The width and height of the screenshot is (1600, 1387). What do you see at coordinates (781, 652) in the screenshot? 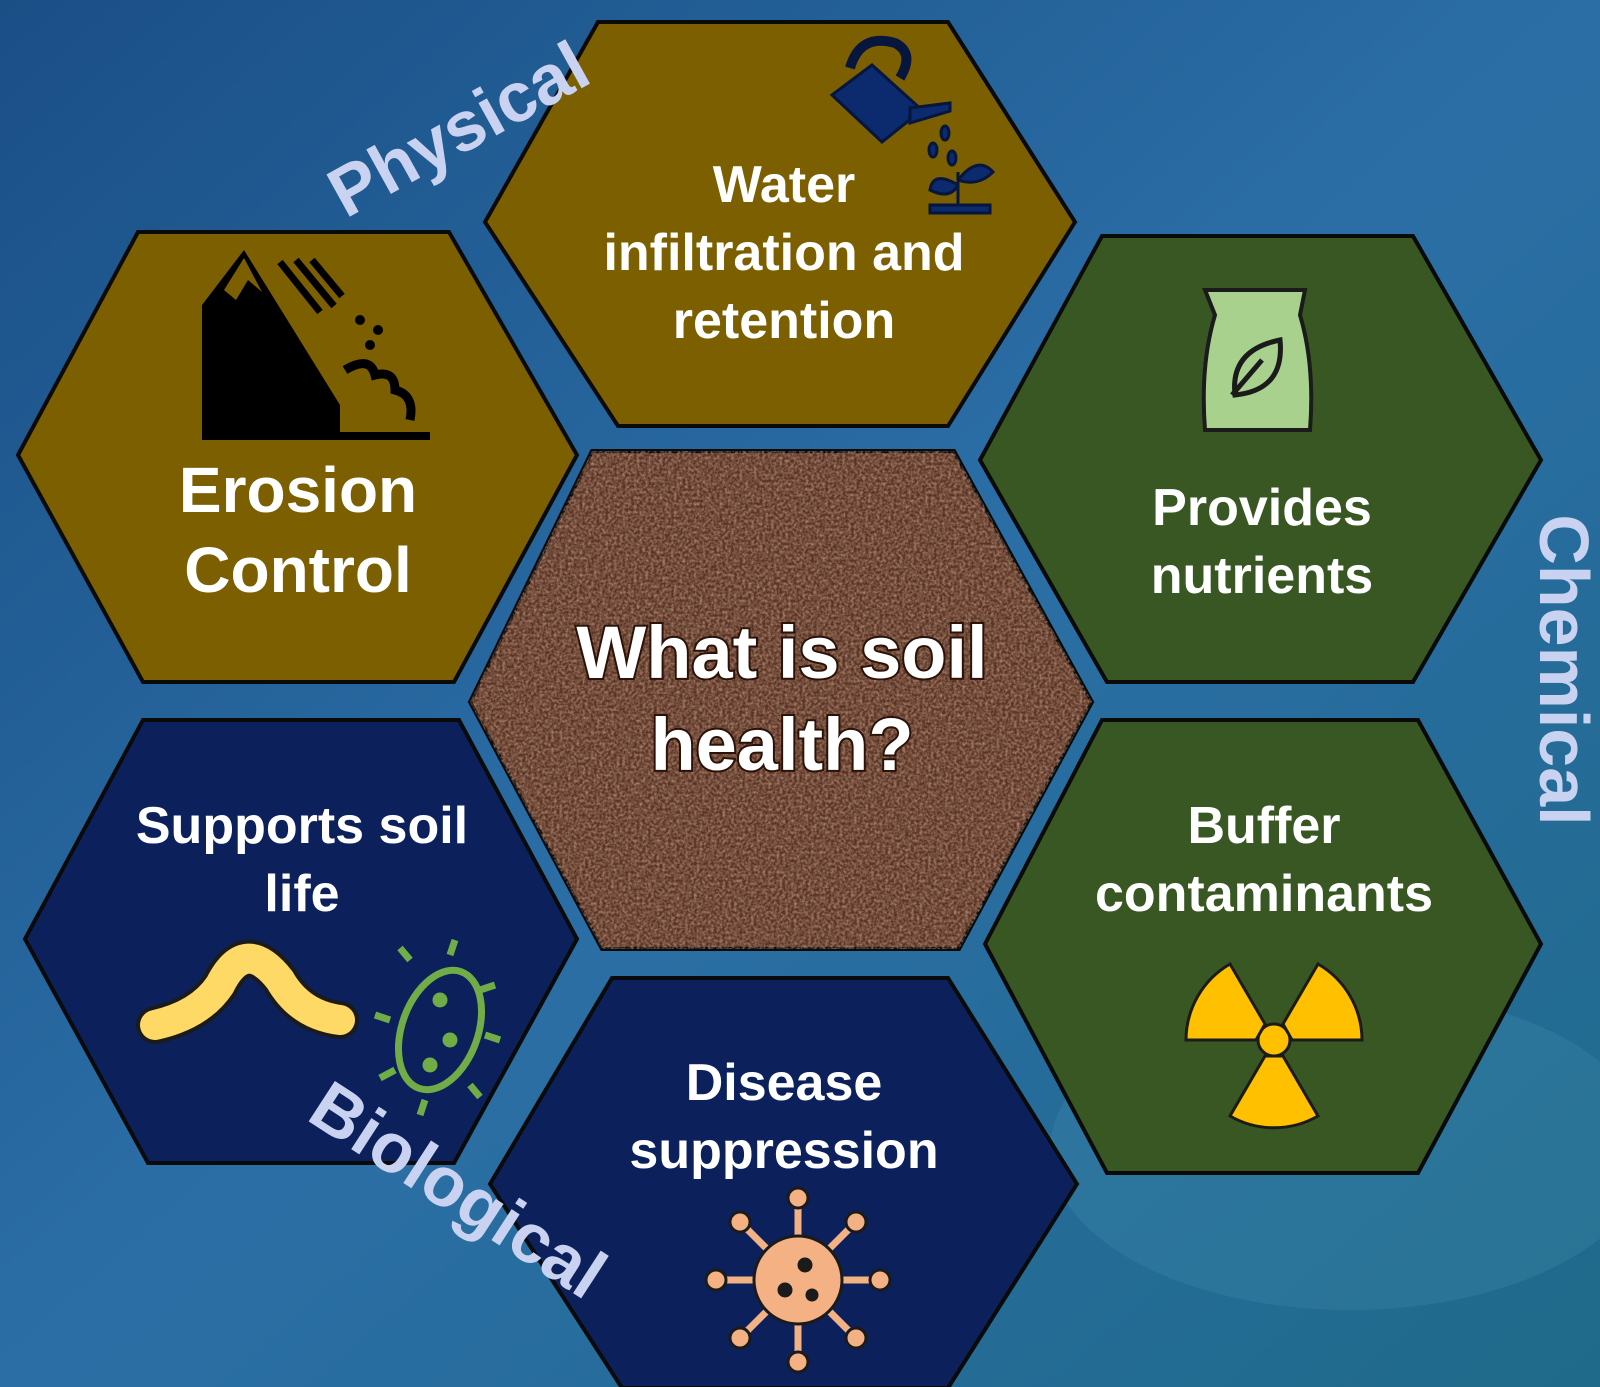
I see `center-title: What is soil` at bounding box center [781, 652].